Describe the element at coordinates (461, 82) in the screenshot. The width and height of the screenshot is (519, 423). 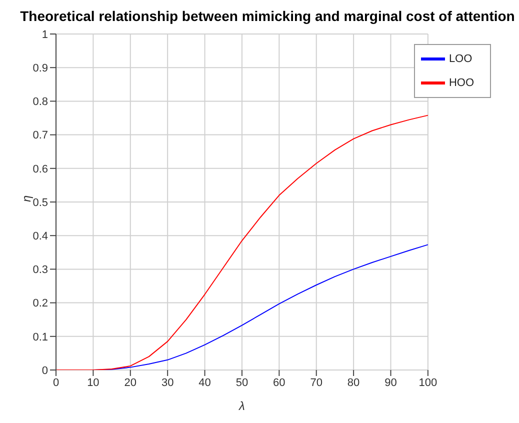
I see `legend-label: HOO` at that location.